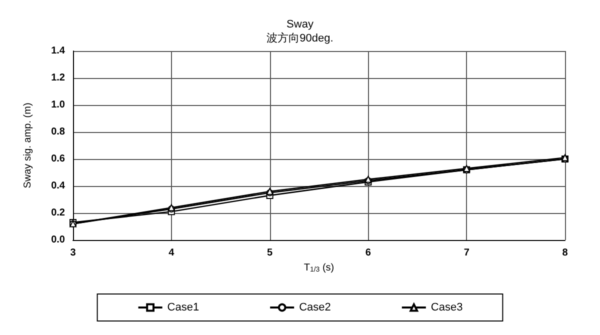 The height and width of the screenshot is (335, 600). I want to click on y-tick-label: 1.0, so click(58, 105).